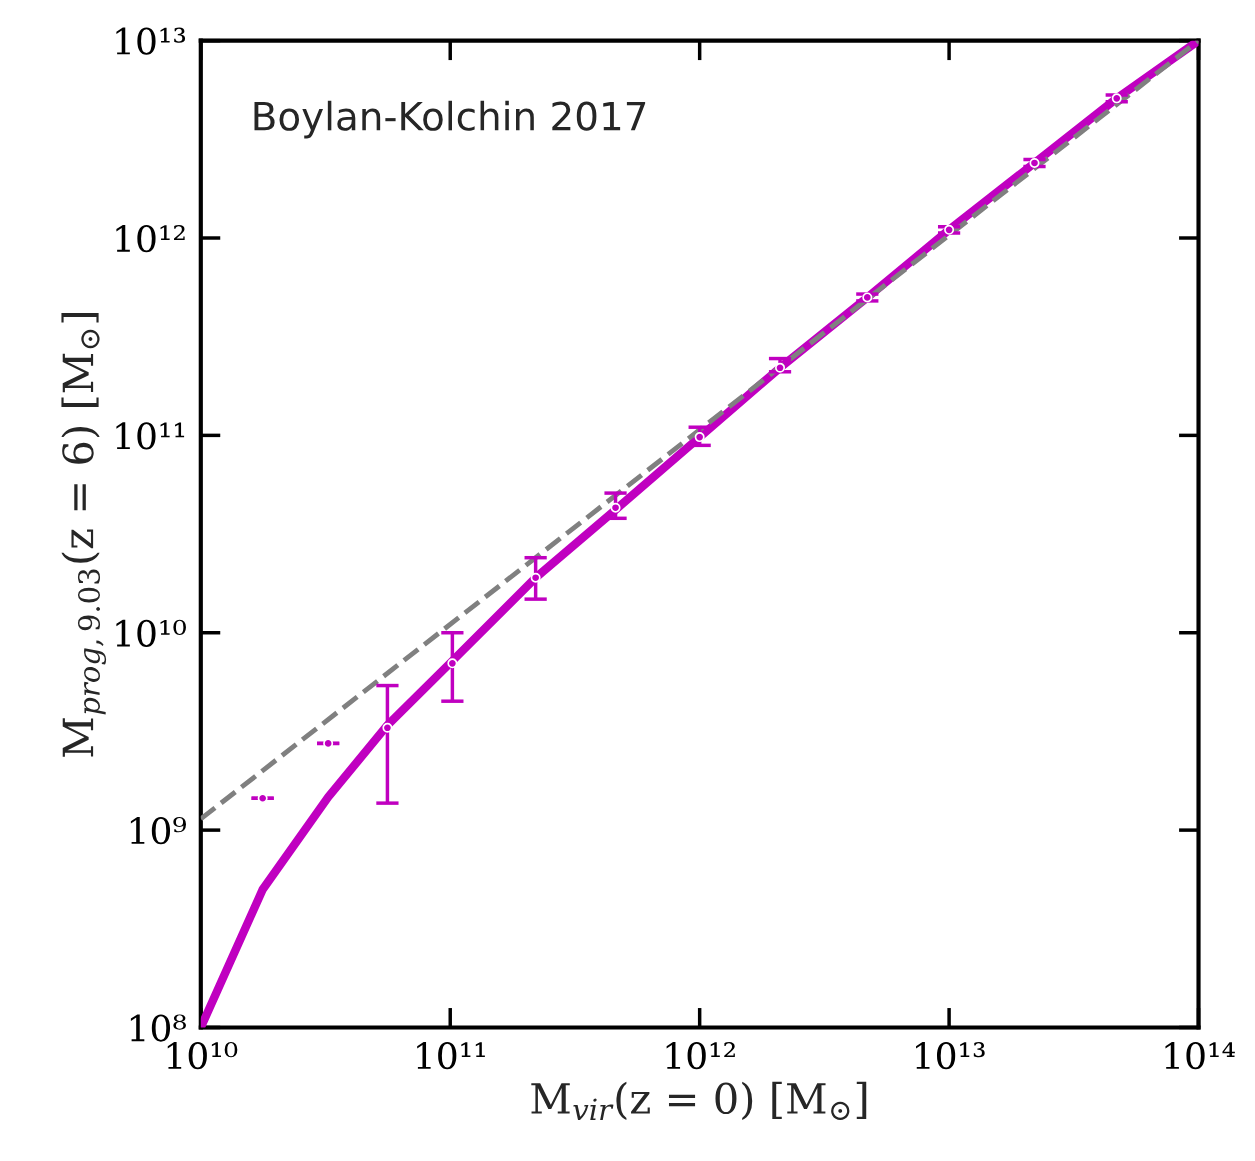 This screenshot has width=1255, height=1161. Describe the element at coordinates (150, 436) in the screenshot. I see `y-tick-label: 10¹¹` at that location.